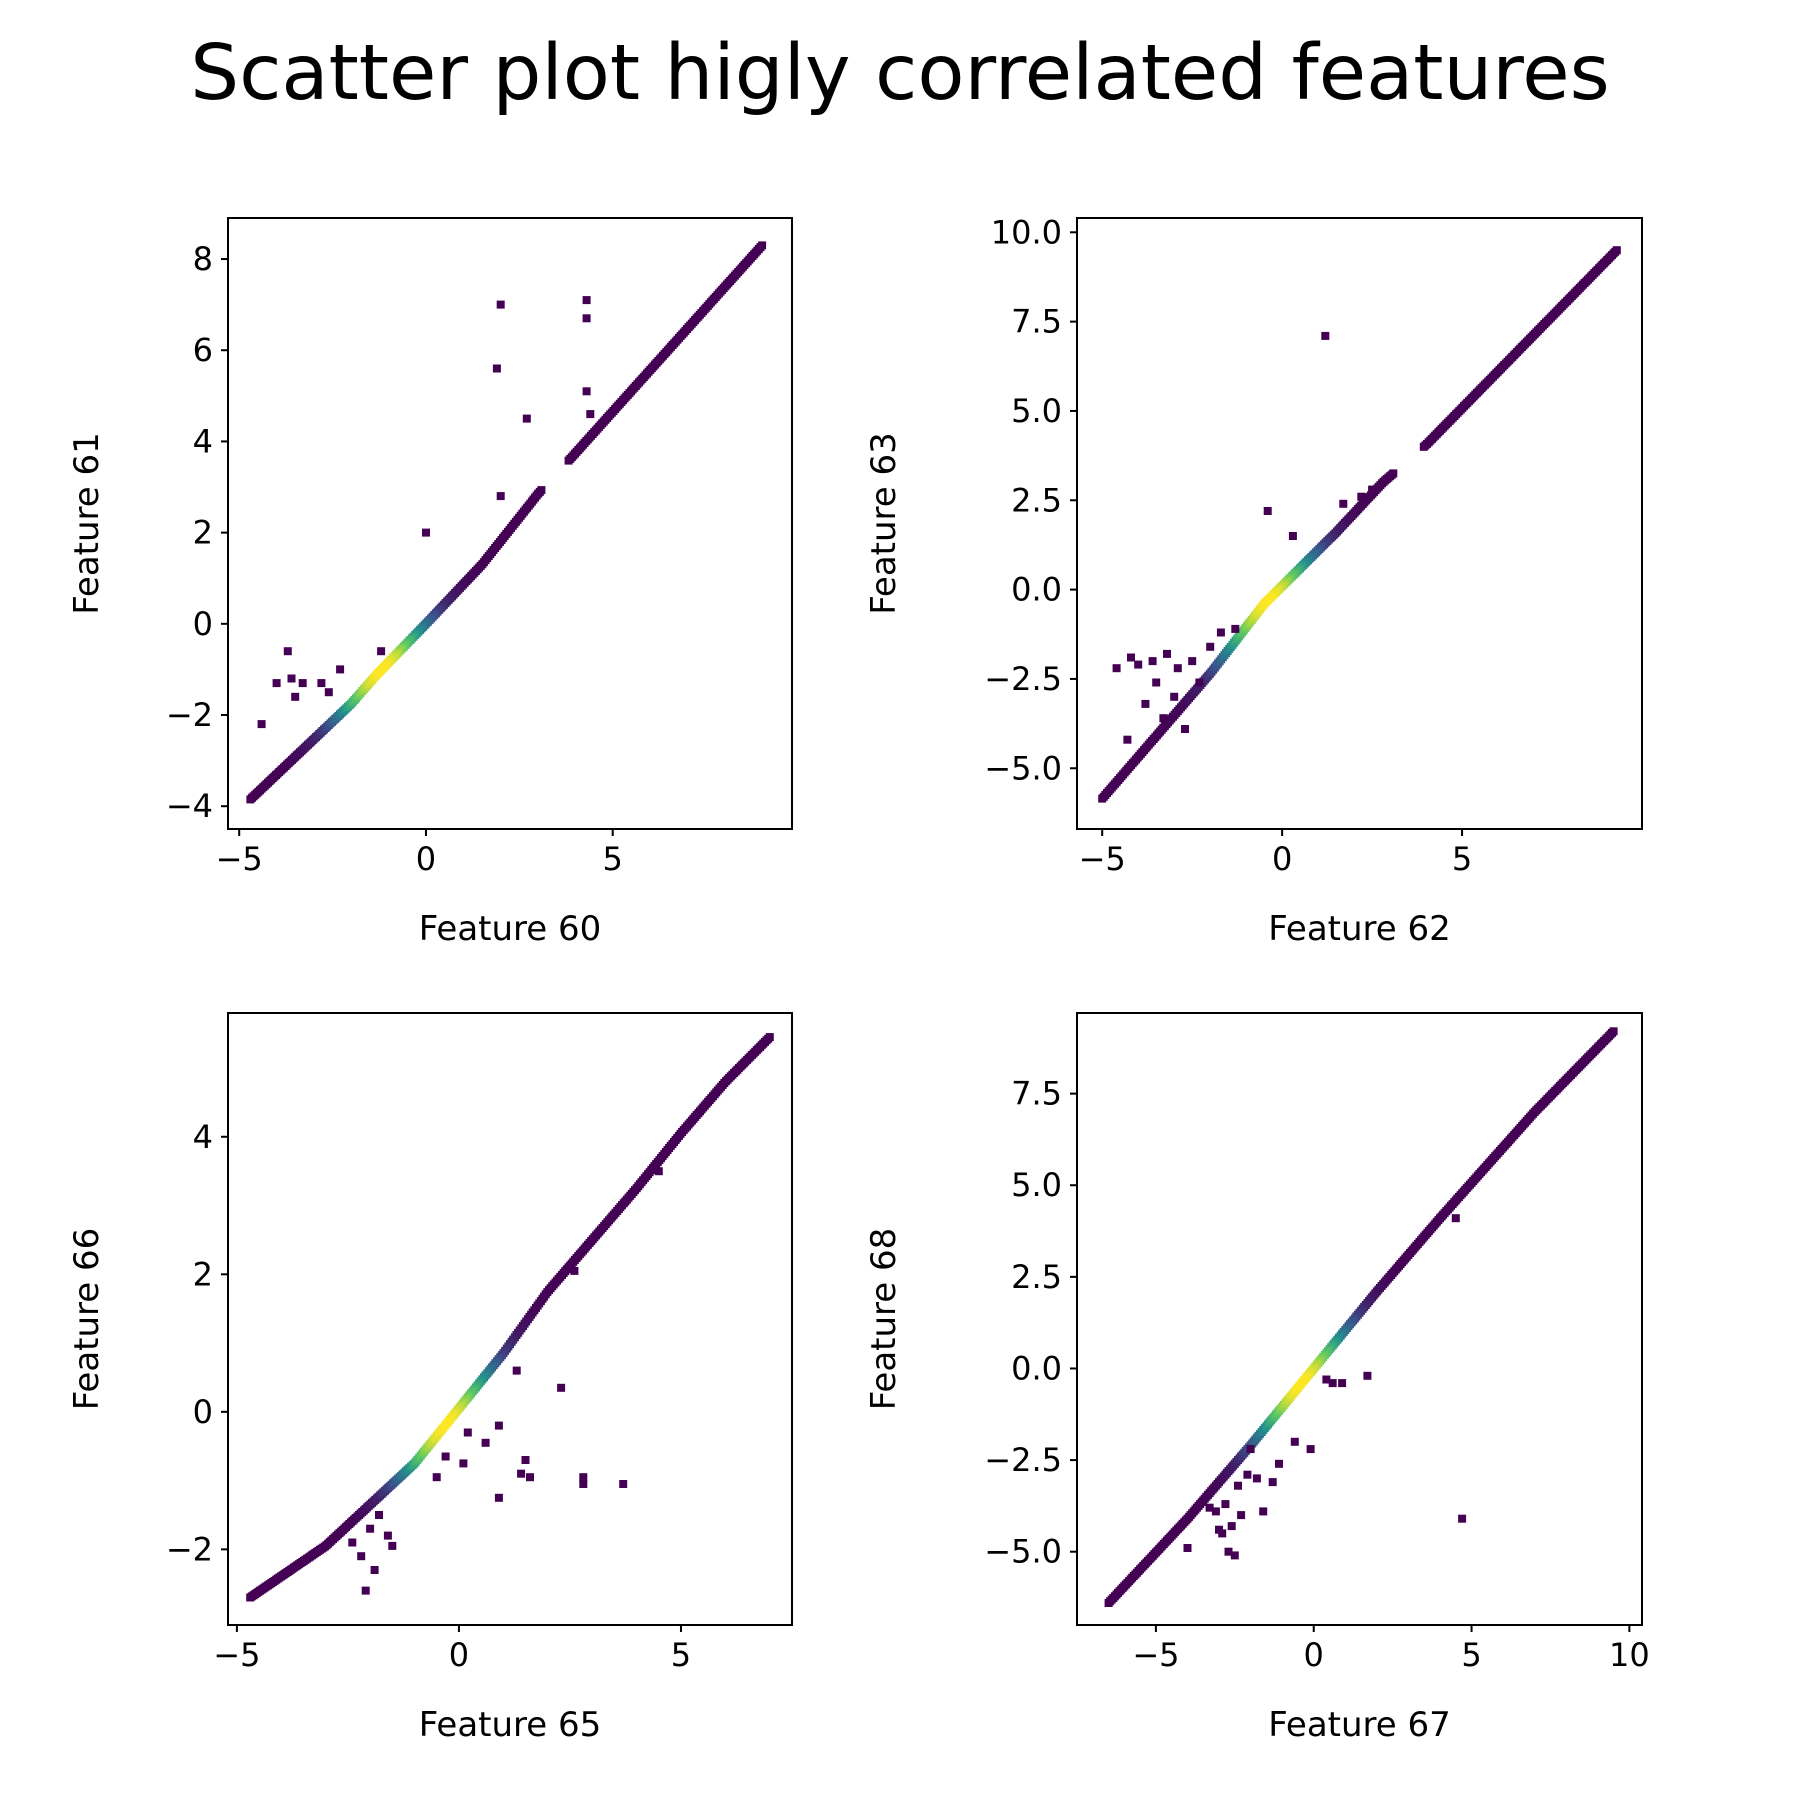 This screenshot has height=1800, width=1800. What do you see at coordinates (1036, 500) in the screenshot?
I see `y-tick-label: 2.5` at bounding box center [1036, 500].